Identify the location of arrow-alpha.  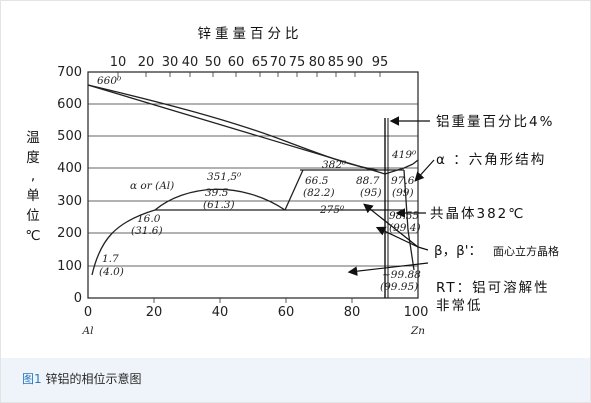
(424, 170).